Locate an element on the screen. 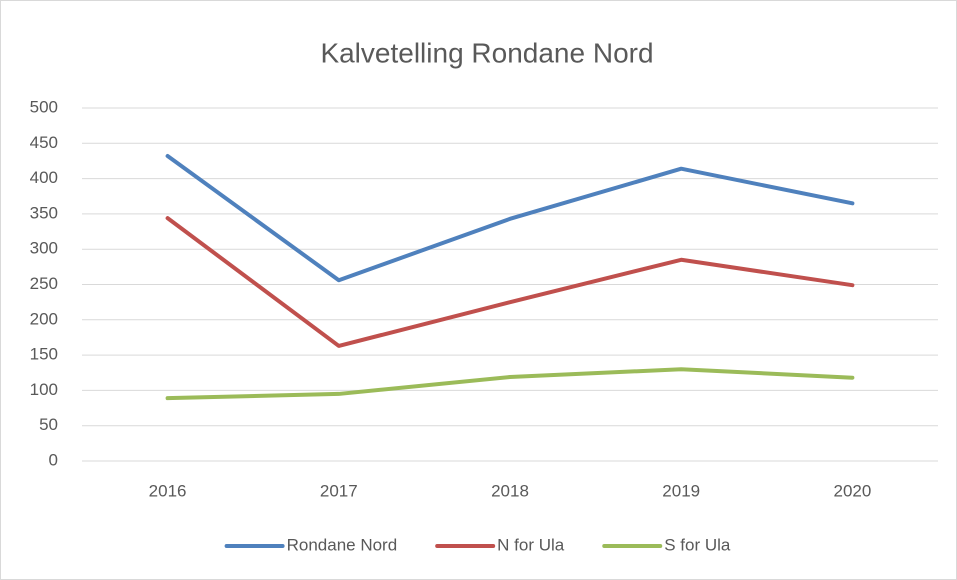 Image resolution: width=957 pixels, height=580 pixels. y-tick-label: 200 is located at coordinates (44, 318).